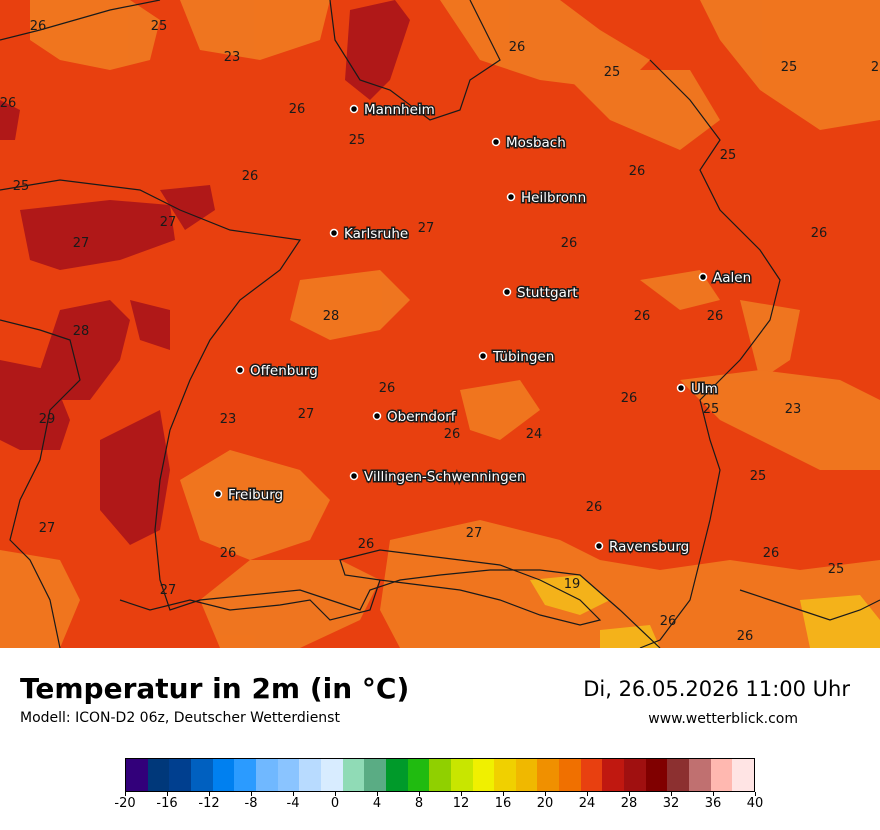 This screenshot has height=830, width=880. What do you see at coordinates (415, 60) in the screenshot?
I see `state-border-north` at bounding box center [415, 60].